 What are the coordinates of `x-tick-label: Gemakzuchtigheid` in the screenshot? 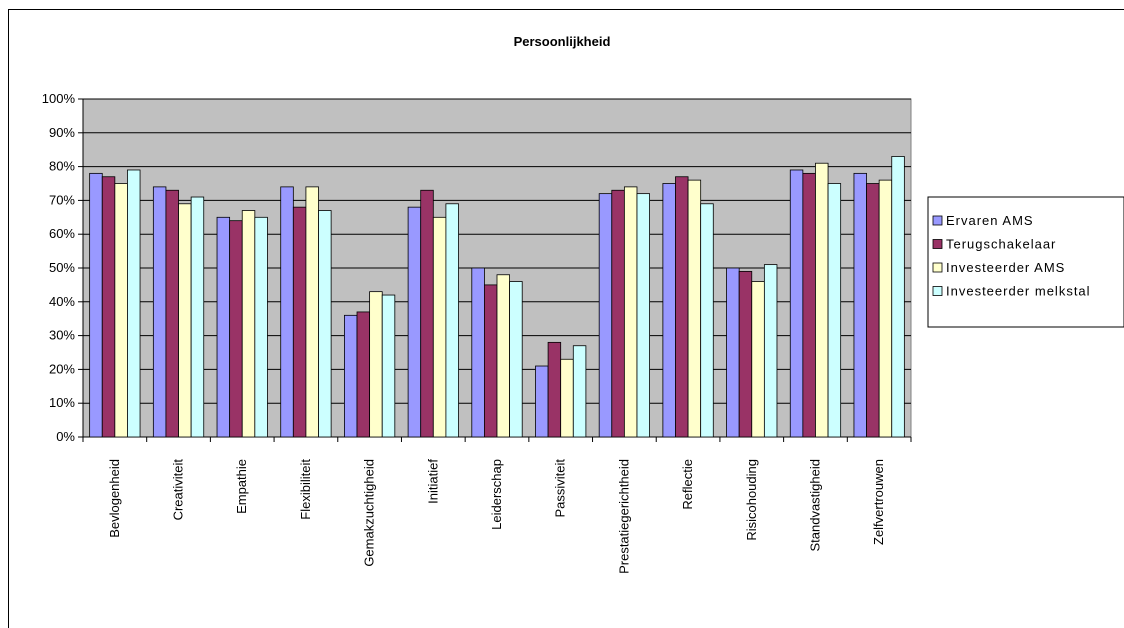 It's located at (369, 513).